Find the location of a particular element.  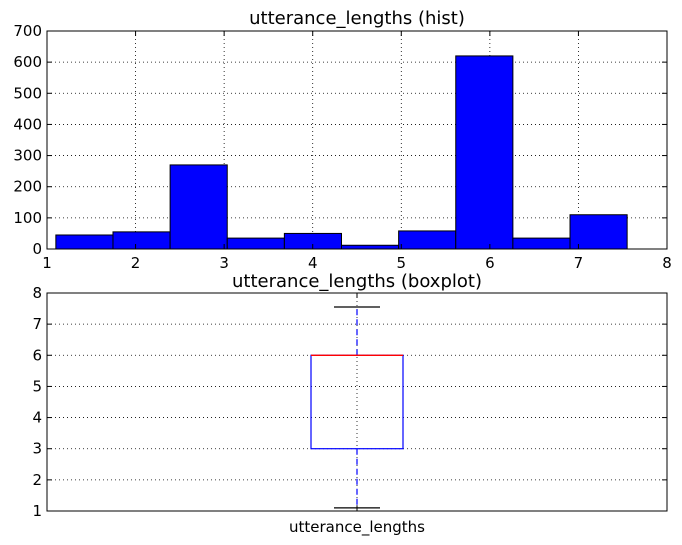

histogram-x-tick-label: 3 is located at coordinates (224, 263).